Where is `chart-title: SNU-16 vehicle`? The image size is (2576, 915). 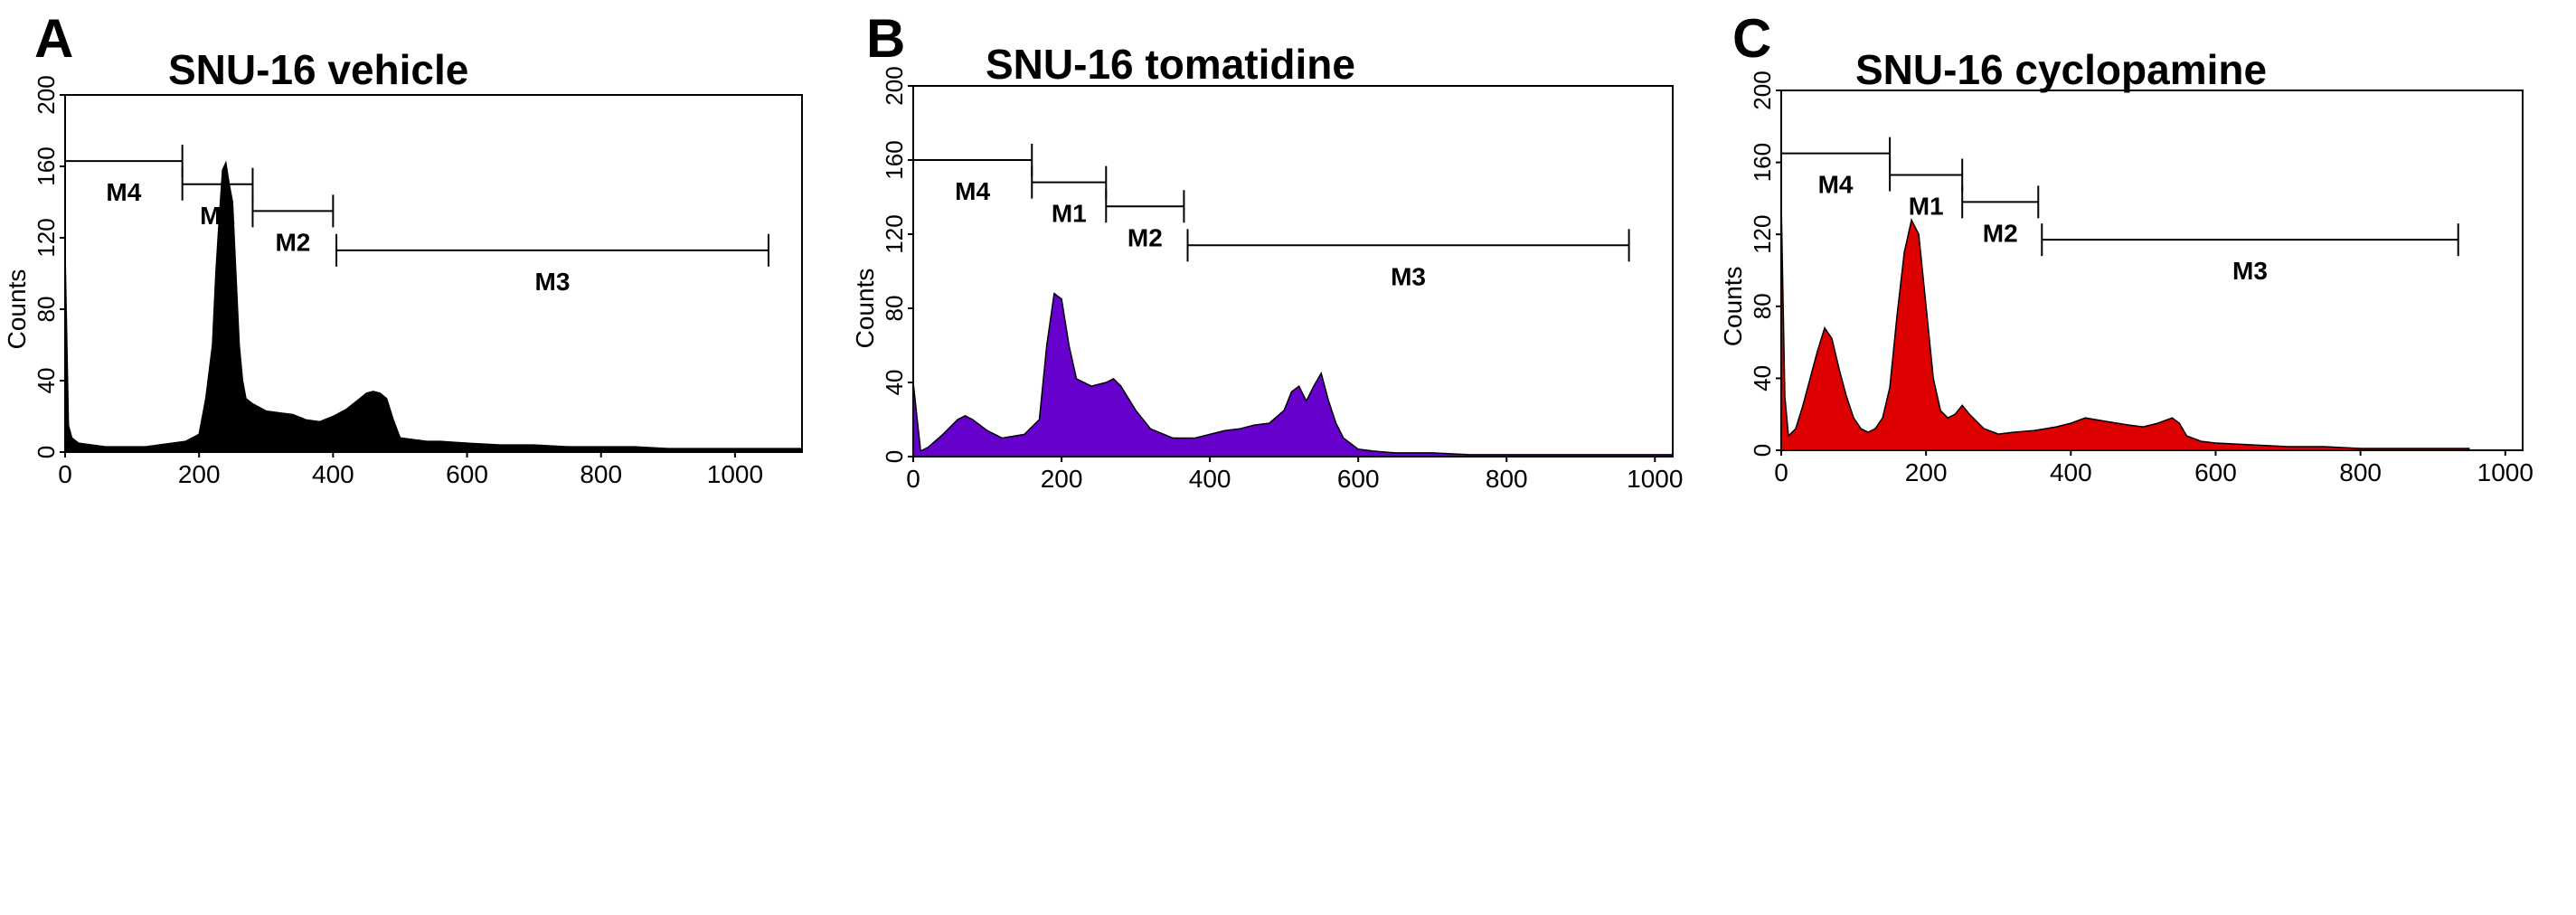 chart-title: SNU-16 vehicle is located at coordinates (318, 69).